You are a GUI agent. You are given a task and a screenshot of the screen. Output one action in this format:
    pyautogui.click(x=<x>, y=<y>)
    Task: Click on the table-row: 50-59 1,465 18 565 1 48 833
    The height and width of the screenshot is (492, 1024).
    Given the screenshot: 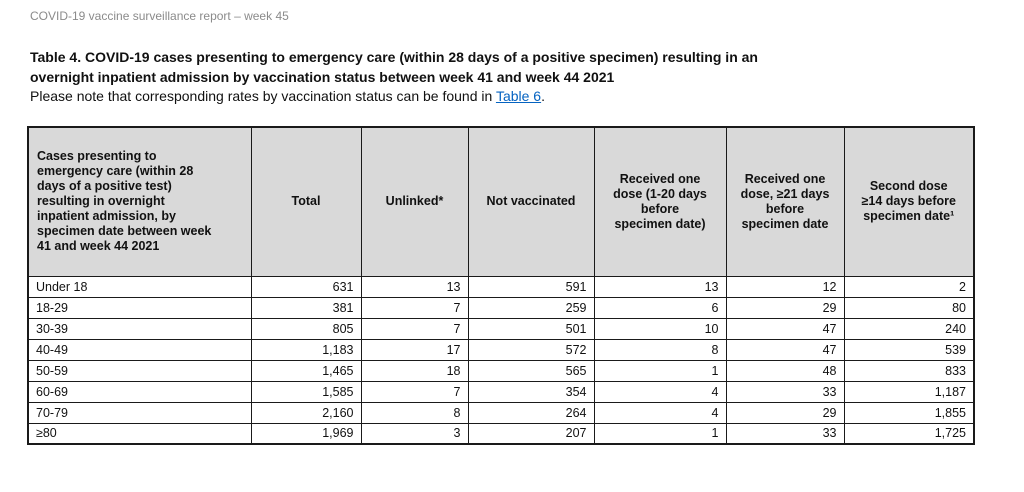 What is the action you would take?
    pyautogui.click(x=501, y=370)
    